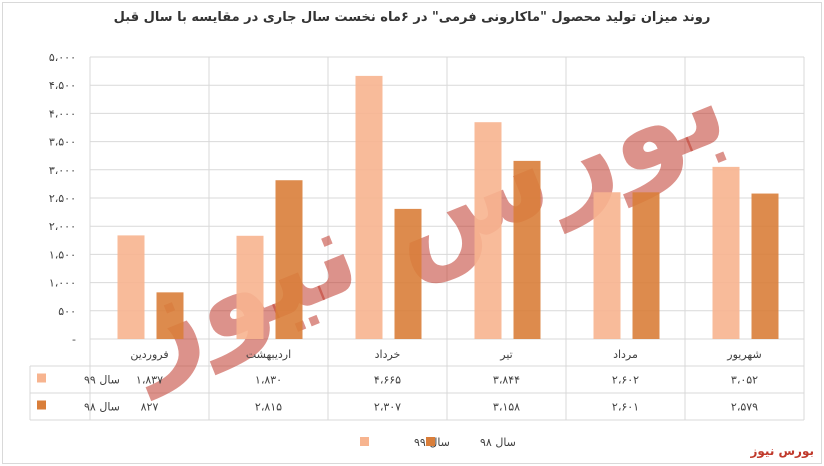 This screenshot has height=466, width=824. I want to click on data-label: ۲،۸۱۵, so click(268, 407).